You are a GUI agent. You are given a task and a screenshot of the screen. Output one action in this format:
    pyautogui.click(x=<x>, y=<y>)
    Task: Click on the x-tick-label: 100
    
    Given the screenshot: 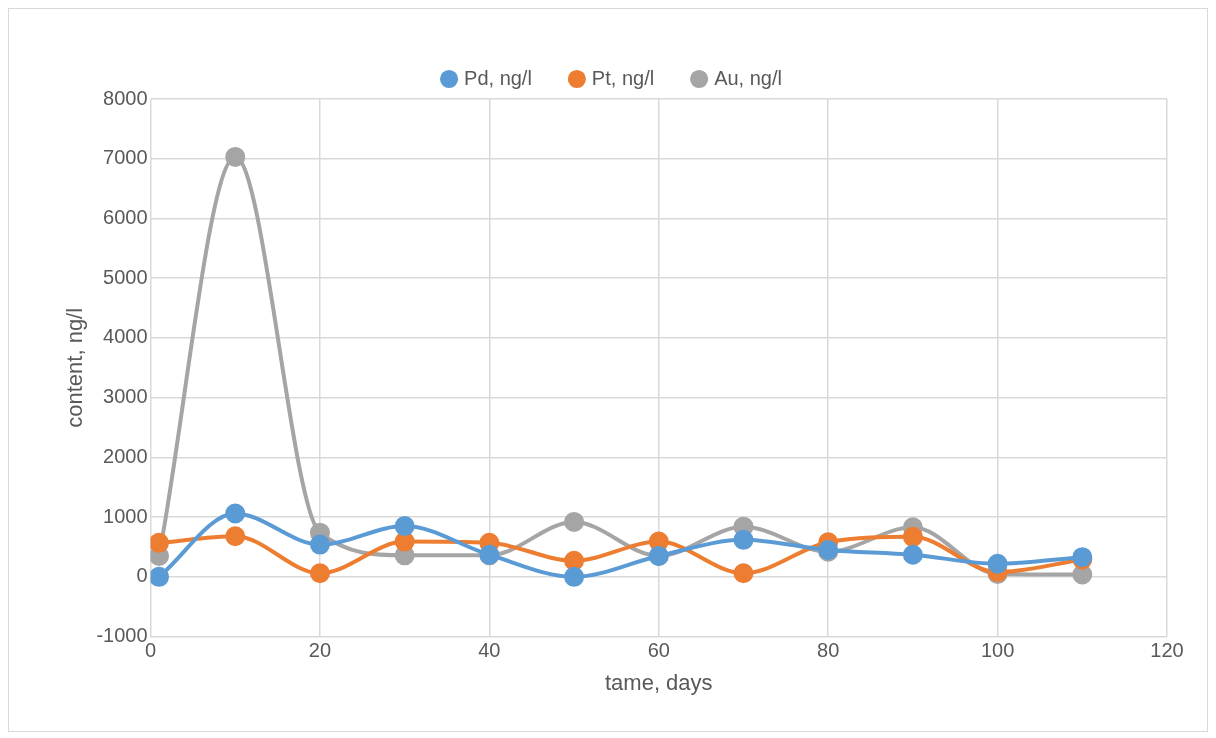 What is the action you would take?
    pyautogui.click(x=997, y=650)
    